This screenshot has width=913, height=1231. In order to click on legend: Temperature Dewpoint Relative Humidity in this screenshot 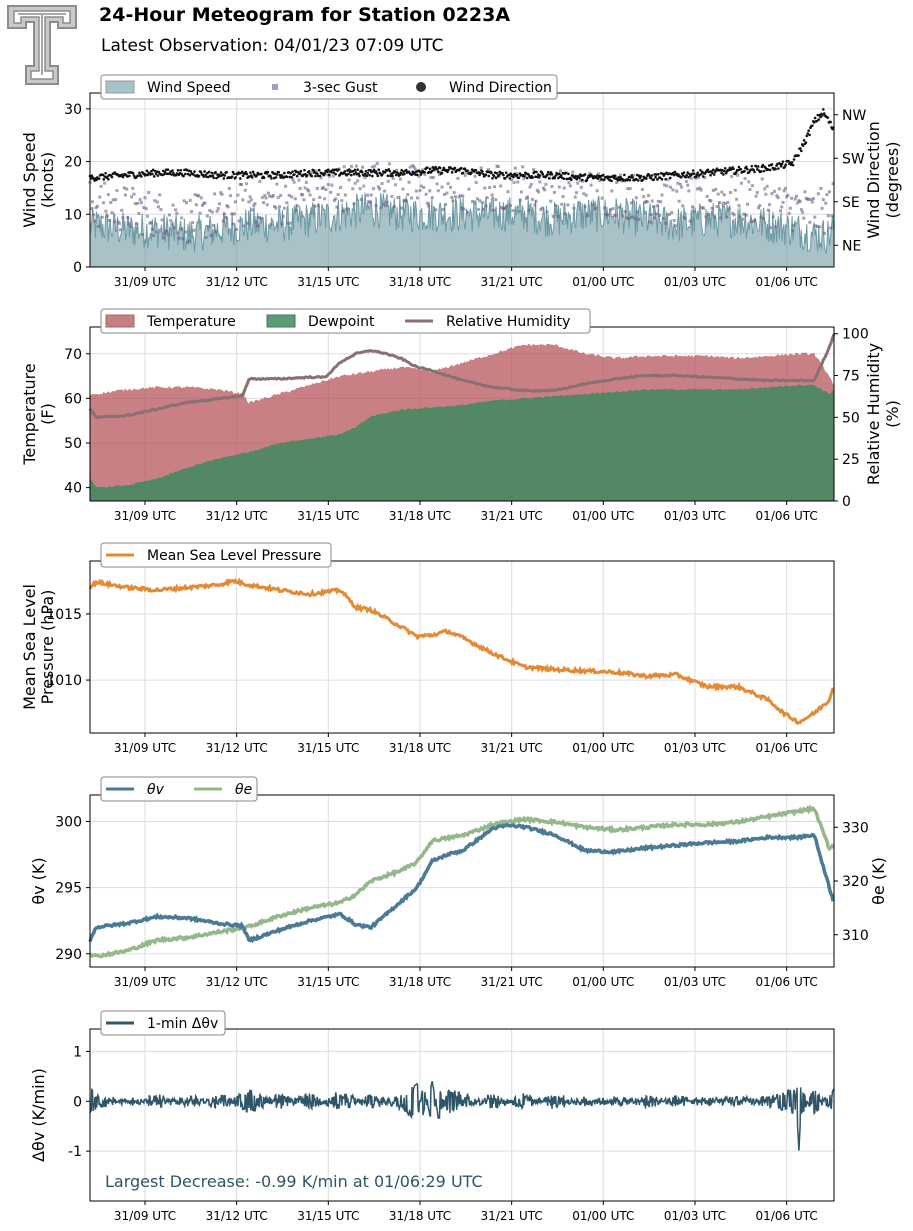, I will do `click(345, 321)`.